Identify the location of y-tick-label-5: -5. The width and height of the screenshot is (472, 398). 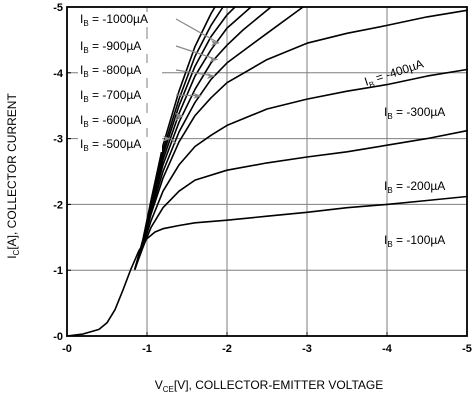
(58, 8).